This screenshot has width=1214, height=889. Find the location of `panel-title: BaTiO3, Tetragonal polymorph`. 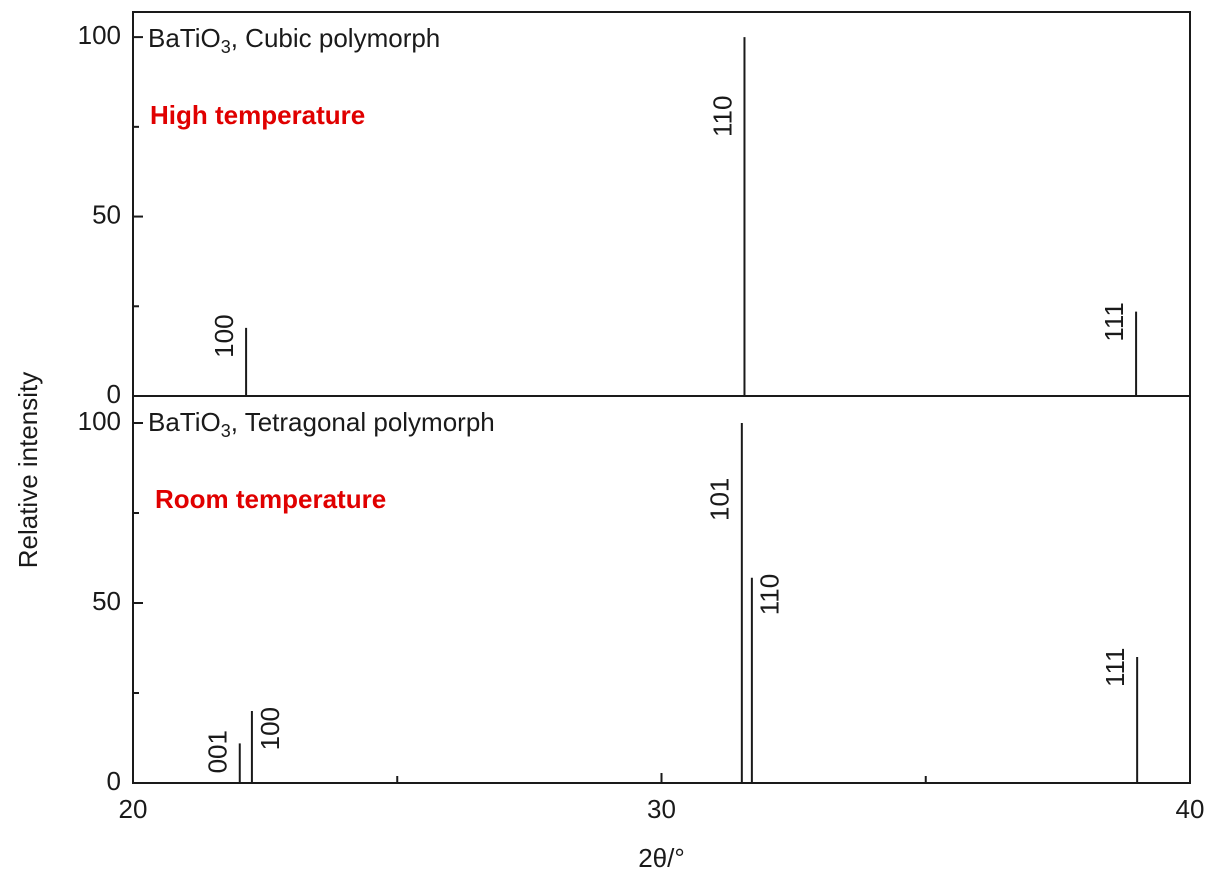

panel-title: BaTiO3, Tetragonal polymorph is located at coordinates (321, 424).